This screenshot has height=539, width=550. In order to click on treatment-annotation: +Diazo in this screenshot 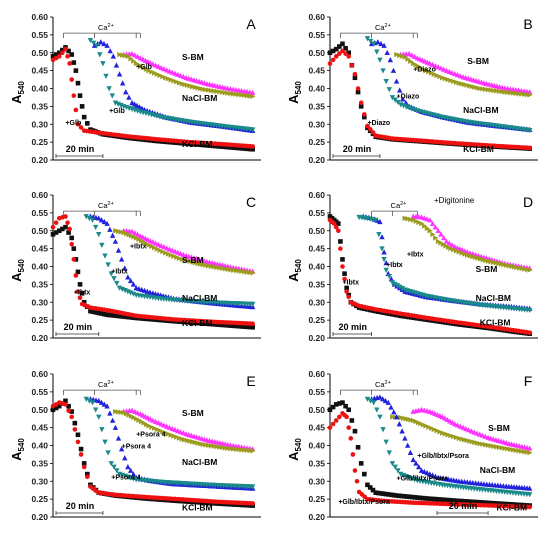, I will do `click(378, 123)`.